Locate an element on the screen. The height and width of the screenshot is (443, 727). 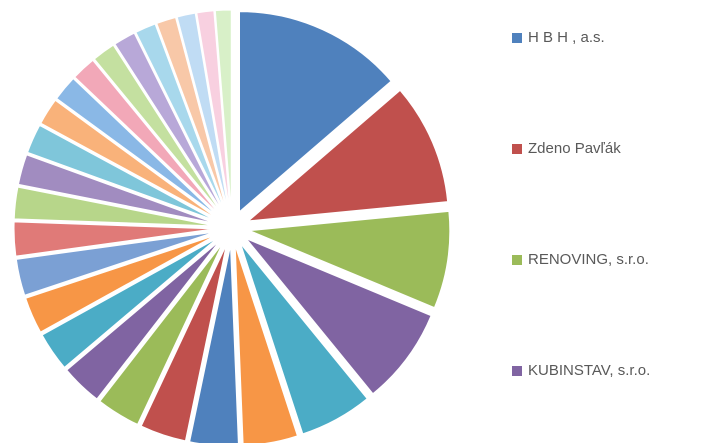
legend-label: H B H , a.s. is located at coordinates (566, 37).